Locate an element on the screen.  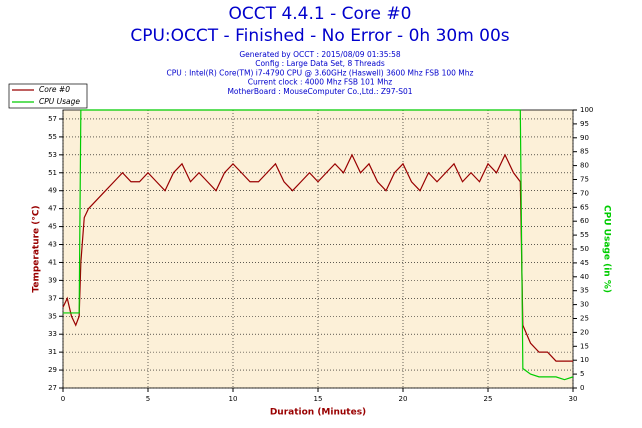
y-tick-label: 51 is located at coordinates (52, 173).